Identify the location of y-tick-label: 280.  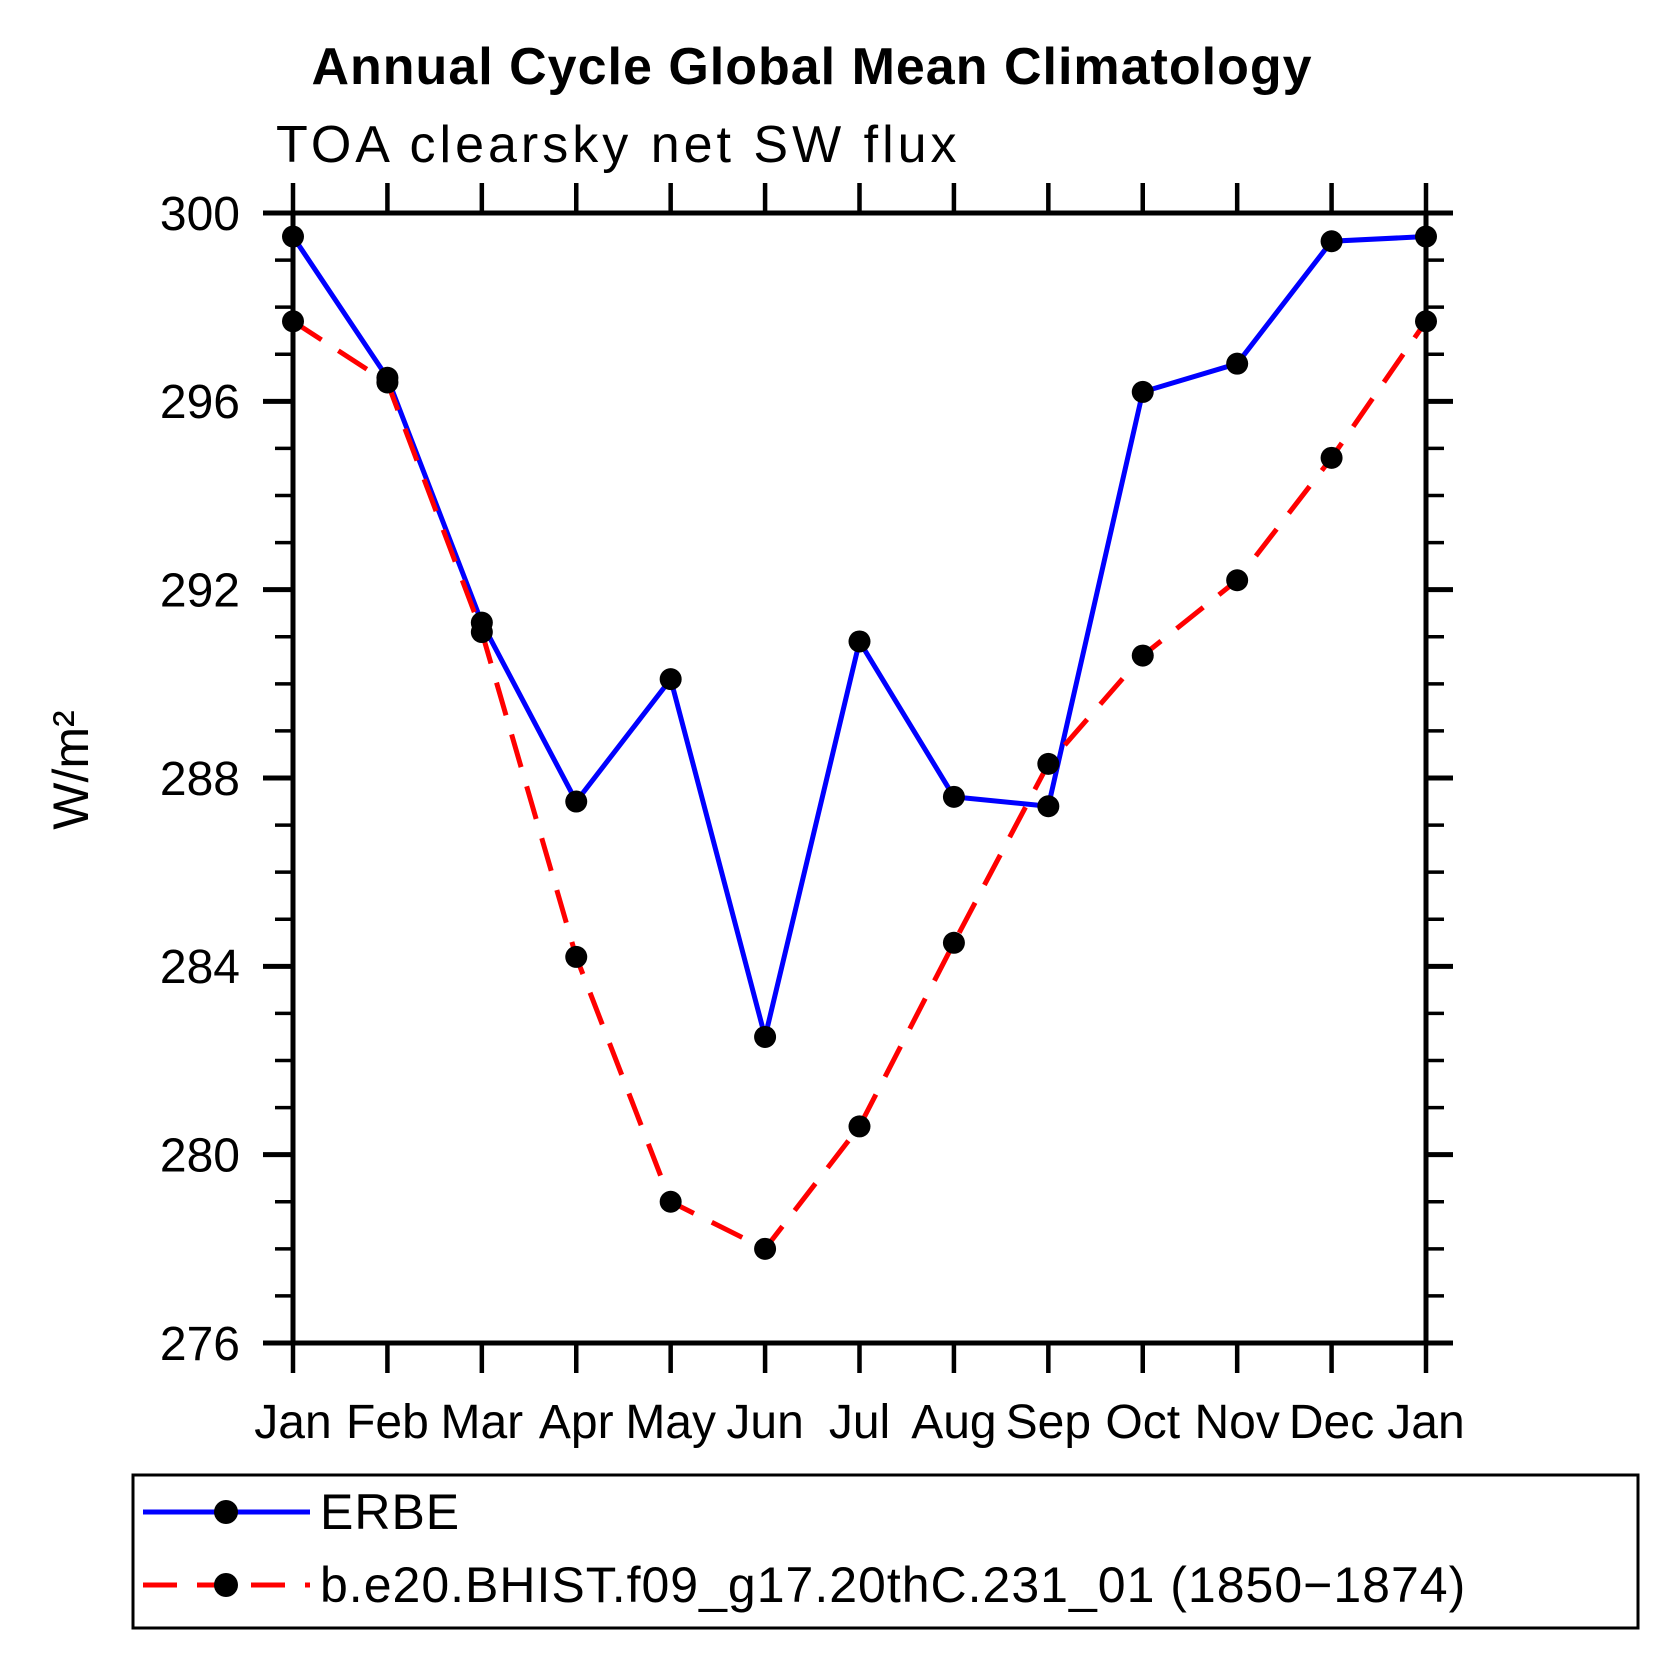
(200, 1155).